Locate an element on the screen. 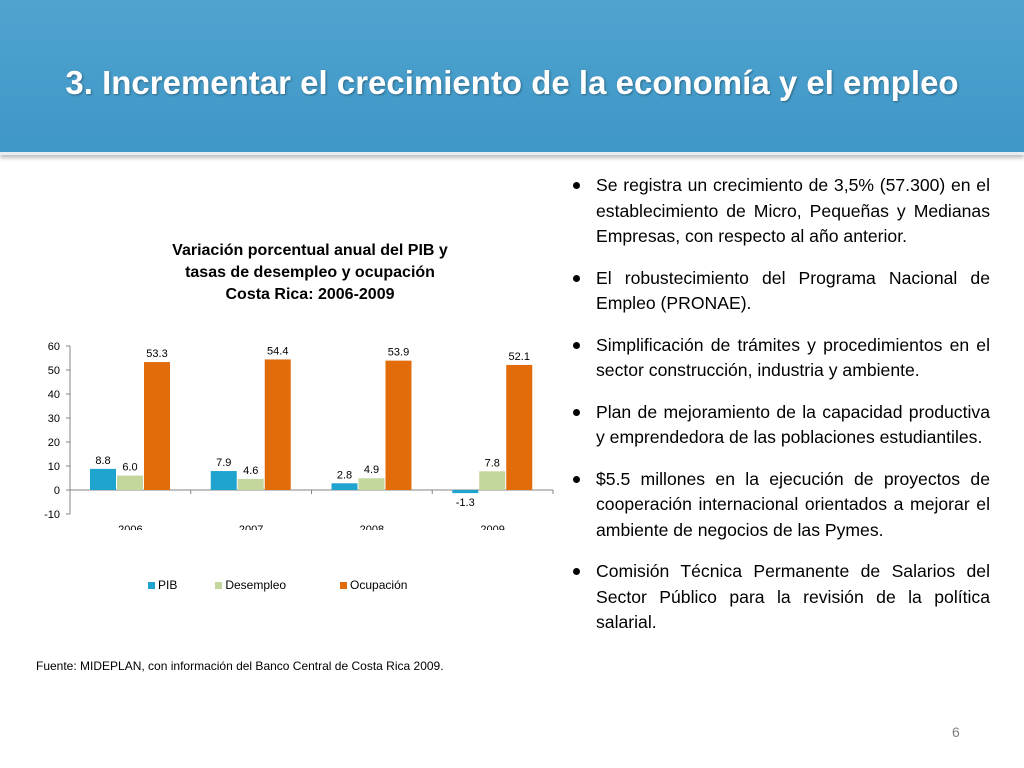 This screenshot has width=1024, height=768. x-tick-label: 2007 is located at coordinates (251, 527).